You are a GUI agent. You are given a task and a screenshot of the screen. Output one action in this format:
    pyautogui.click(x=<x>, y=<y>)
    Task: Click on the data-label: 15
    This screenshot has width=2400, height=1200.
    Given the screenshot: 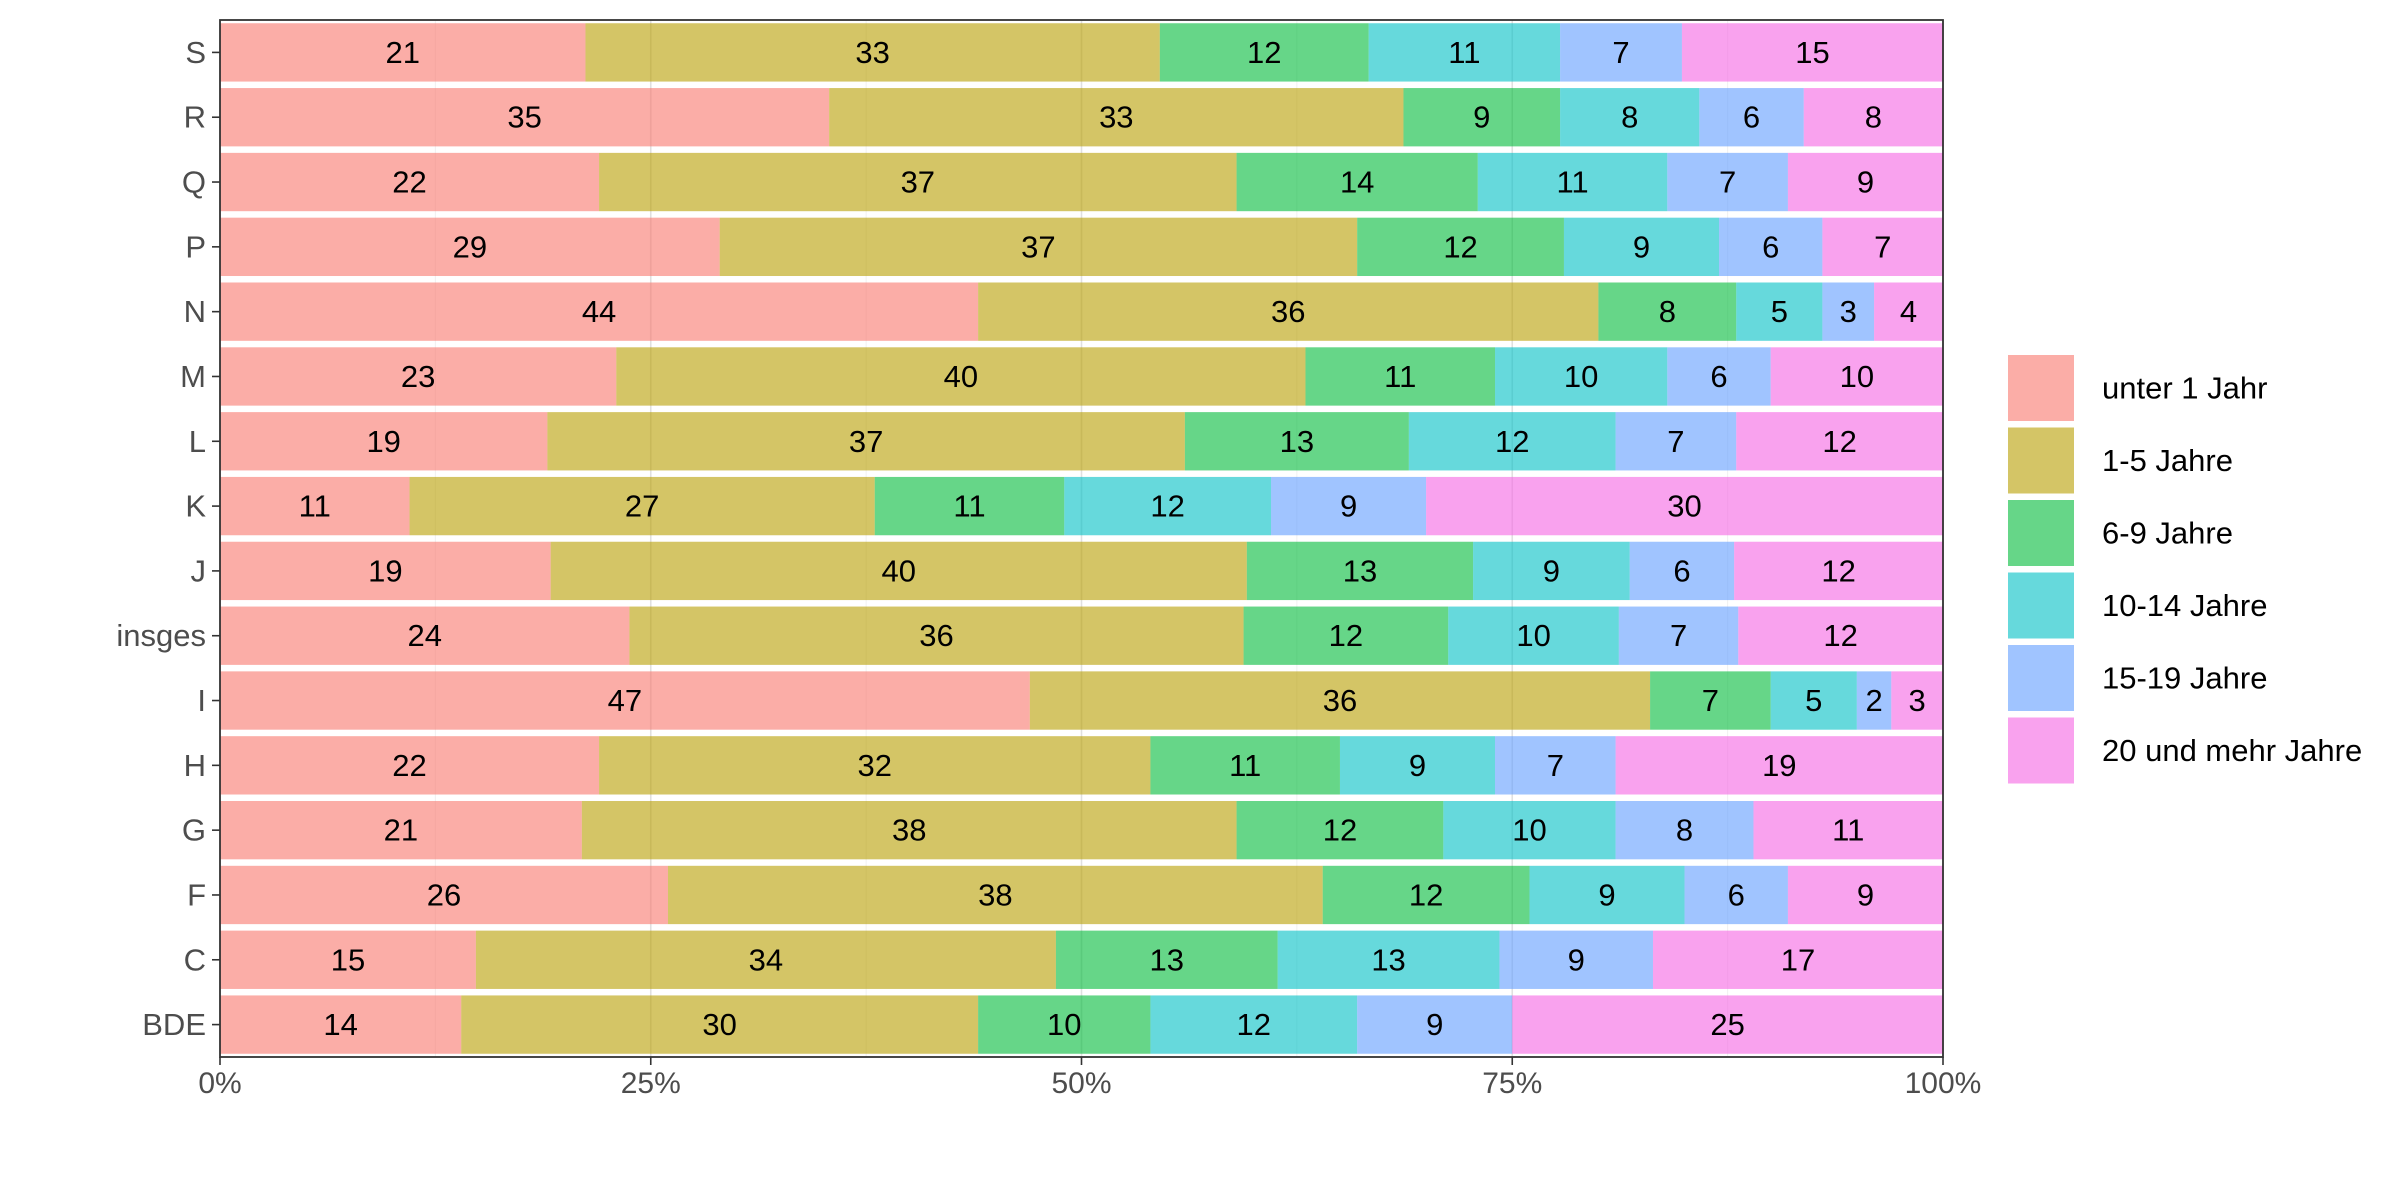 What is the action you would take?
    pyautogui.click(x=1812, y=52)
    